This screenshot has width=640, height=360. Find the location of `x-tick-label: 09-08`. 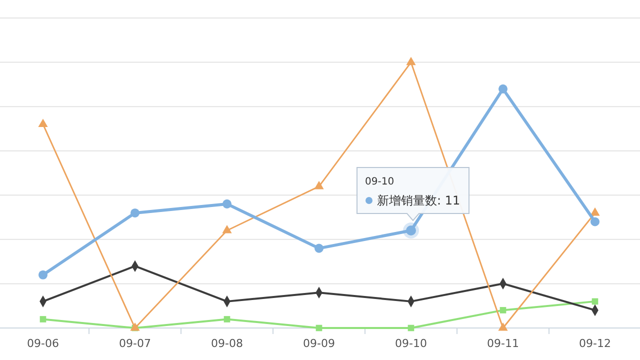

x-tick-label: 09-08 is located at coordinates (227, 343).